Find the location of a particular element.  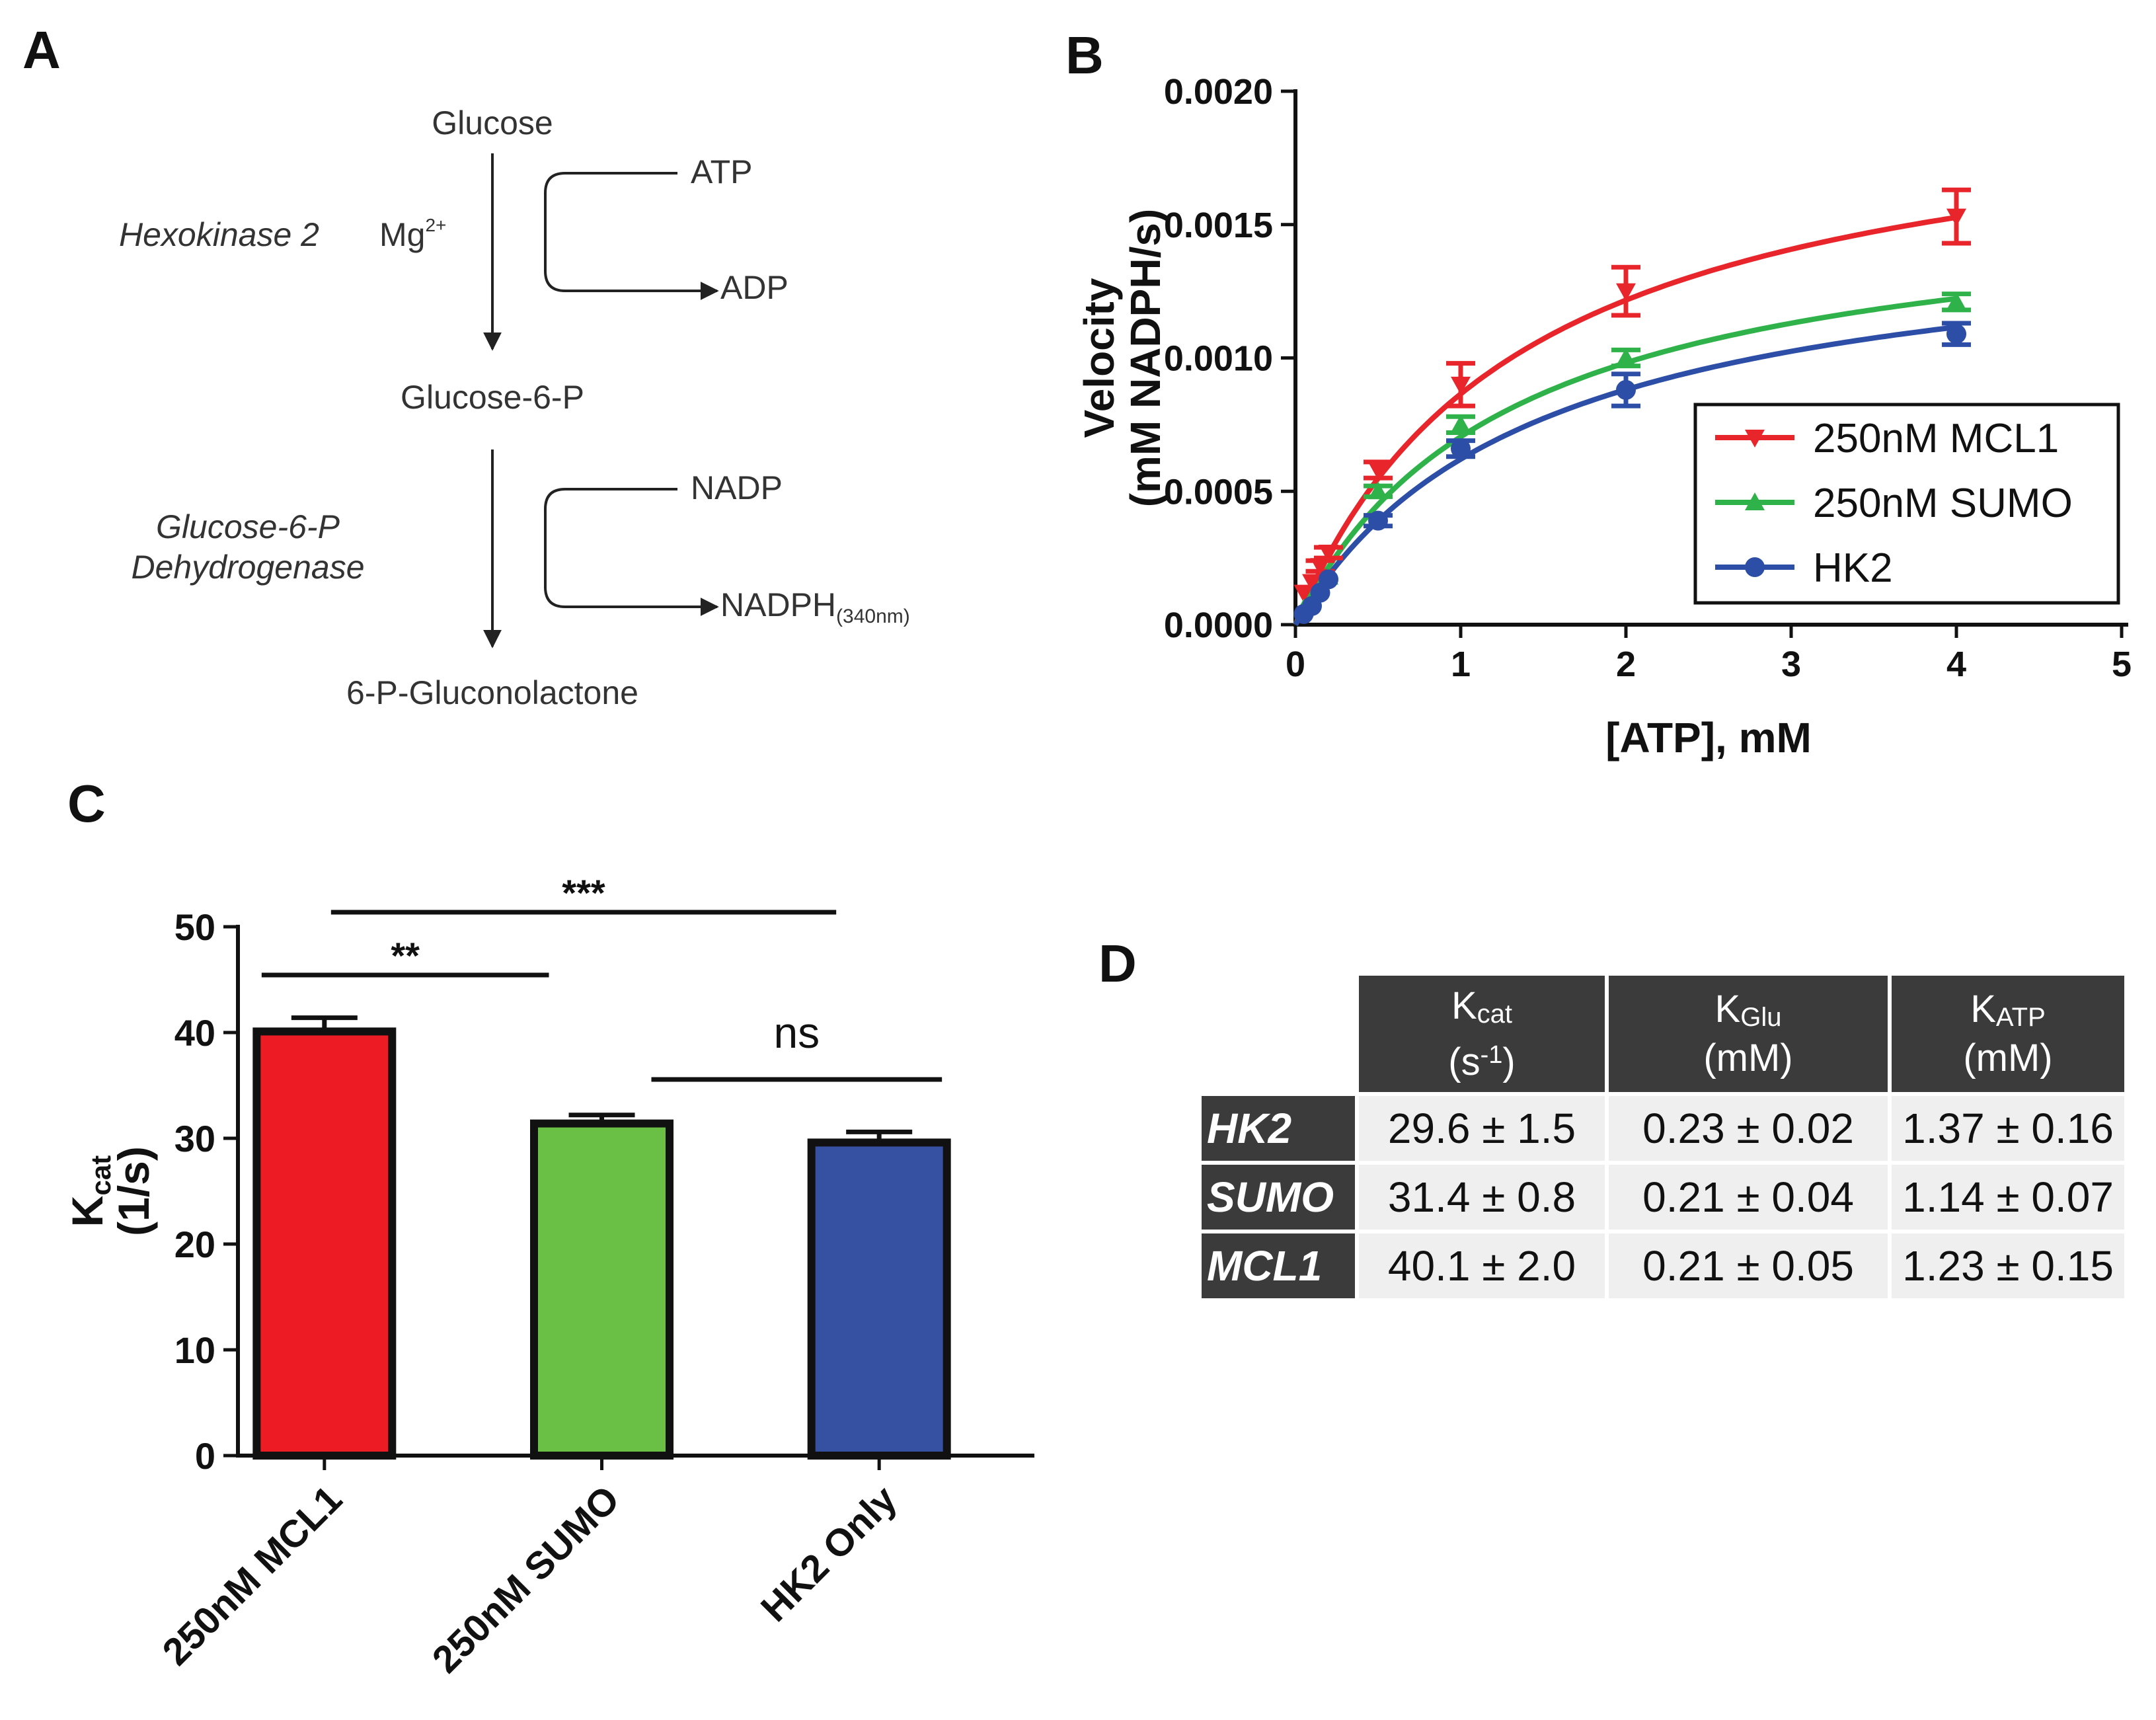

x-axis-label: [ATP], mM is located at coordinates (1708, 738).